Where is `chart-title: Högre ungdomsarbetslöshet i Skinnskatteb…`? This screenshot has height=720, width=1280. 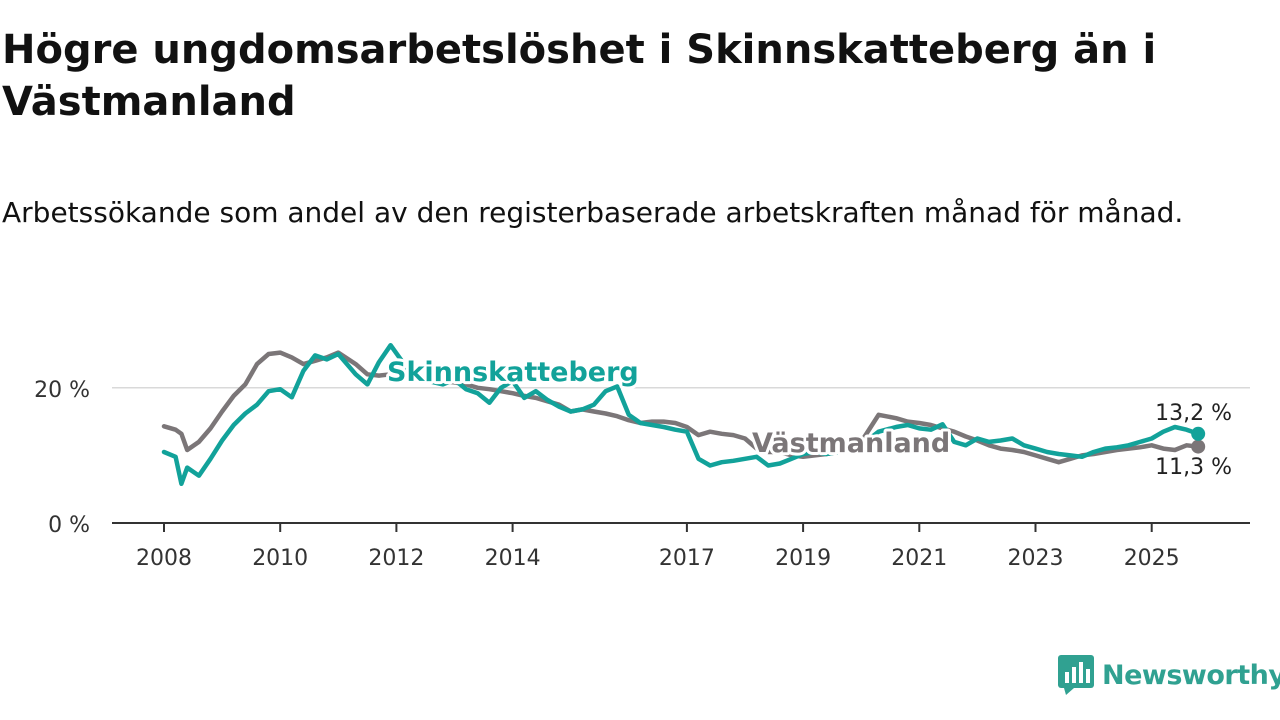 chart-title: Högre ungdomsarbetslöshet i Skinnskatteb… is located at coordinates (579, 76).